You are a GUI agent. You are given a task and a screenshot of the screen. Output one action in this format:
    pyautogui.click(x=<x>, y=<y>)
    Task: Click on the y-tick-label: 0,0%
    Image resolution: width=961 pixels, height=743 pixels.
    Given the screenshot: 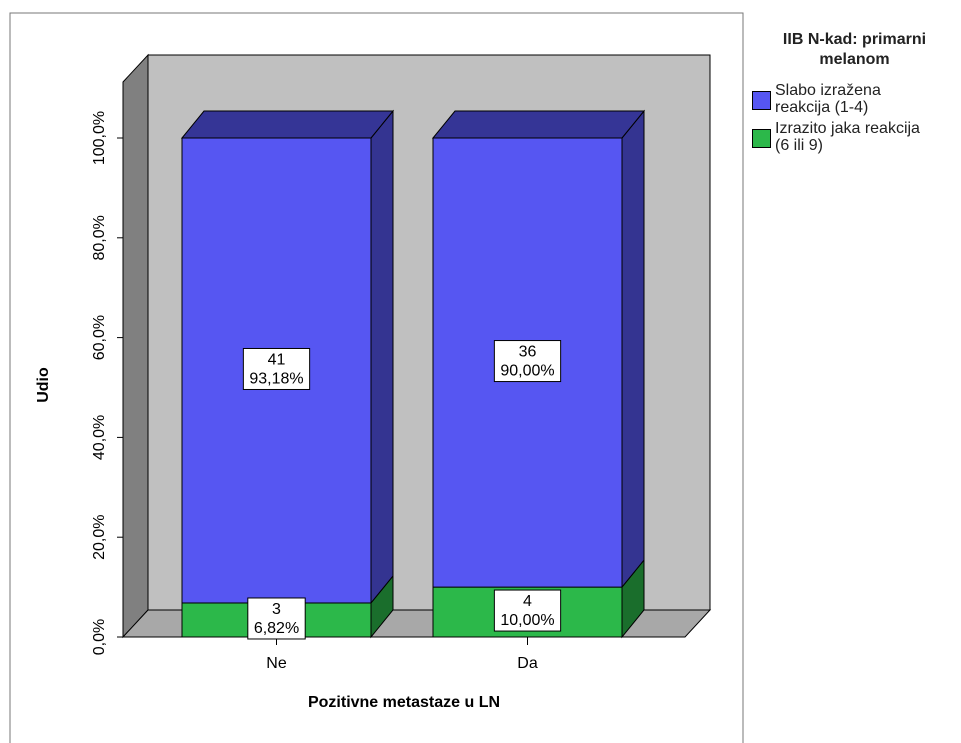 What is the action you would take?
    pyautogui.click(x=99, y=637)
    